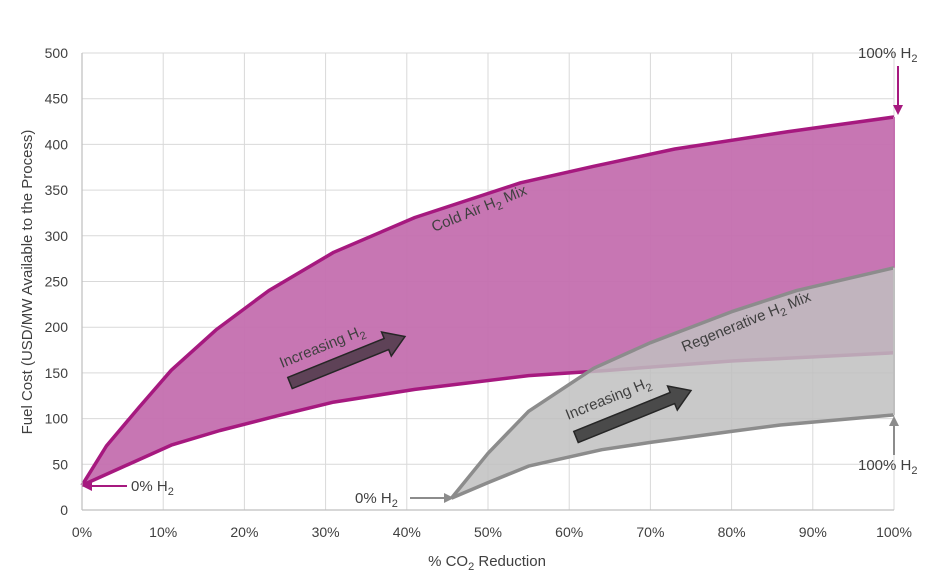 The width and height of the screenshot is (927, 585). I want to click on x-tick-label: 30%, so click(326, 532).